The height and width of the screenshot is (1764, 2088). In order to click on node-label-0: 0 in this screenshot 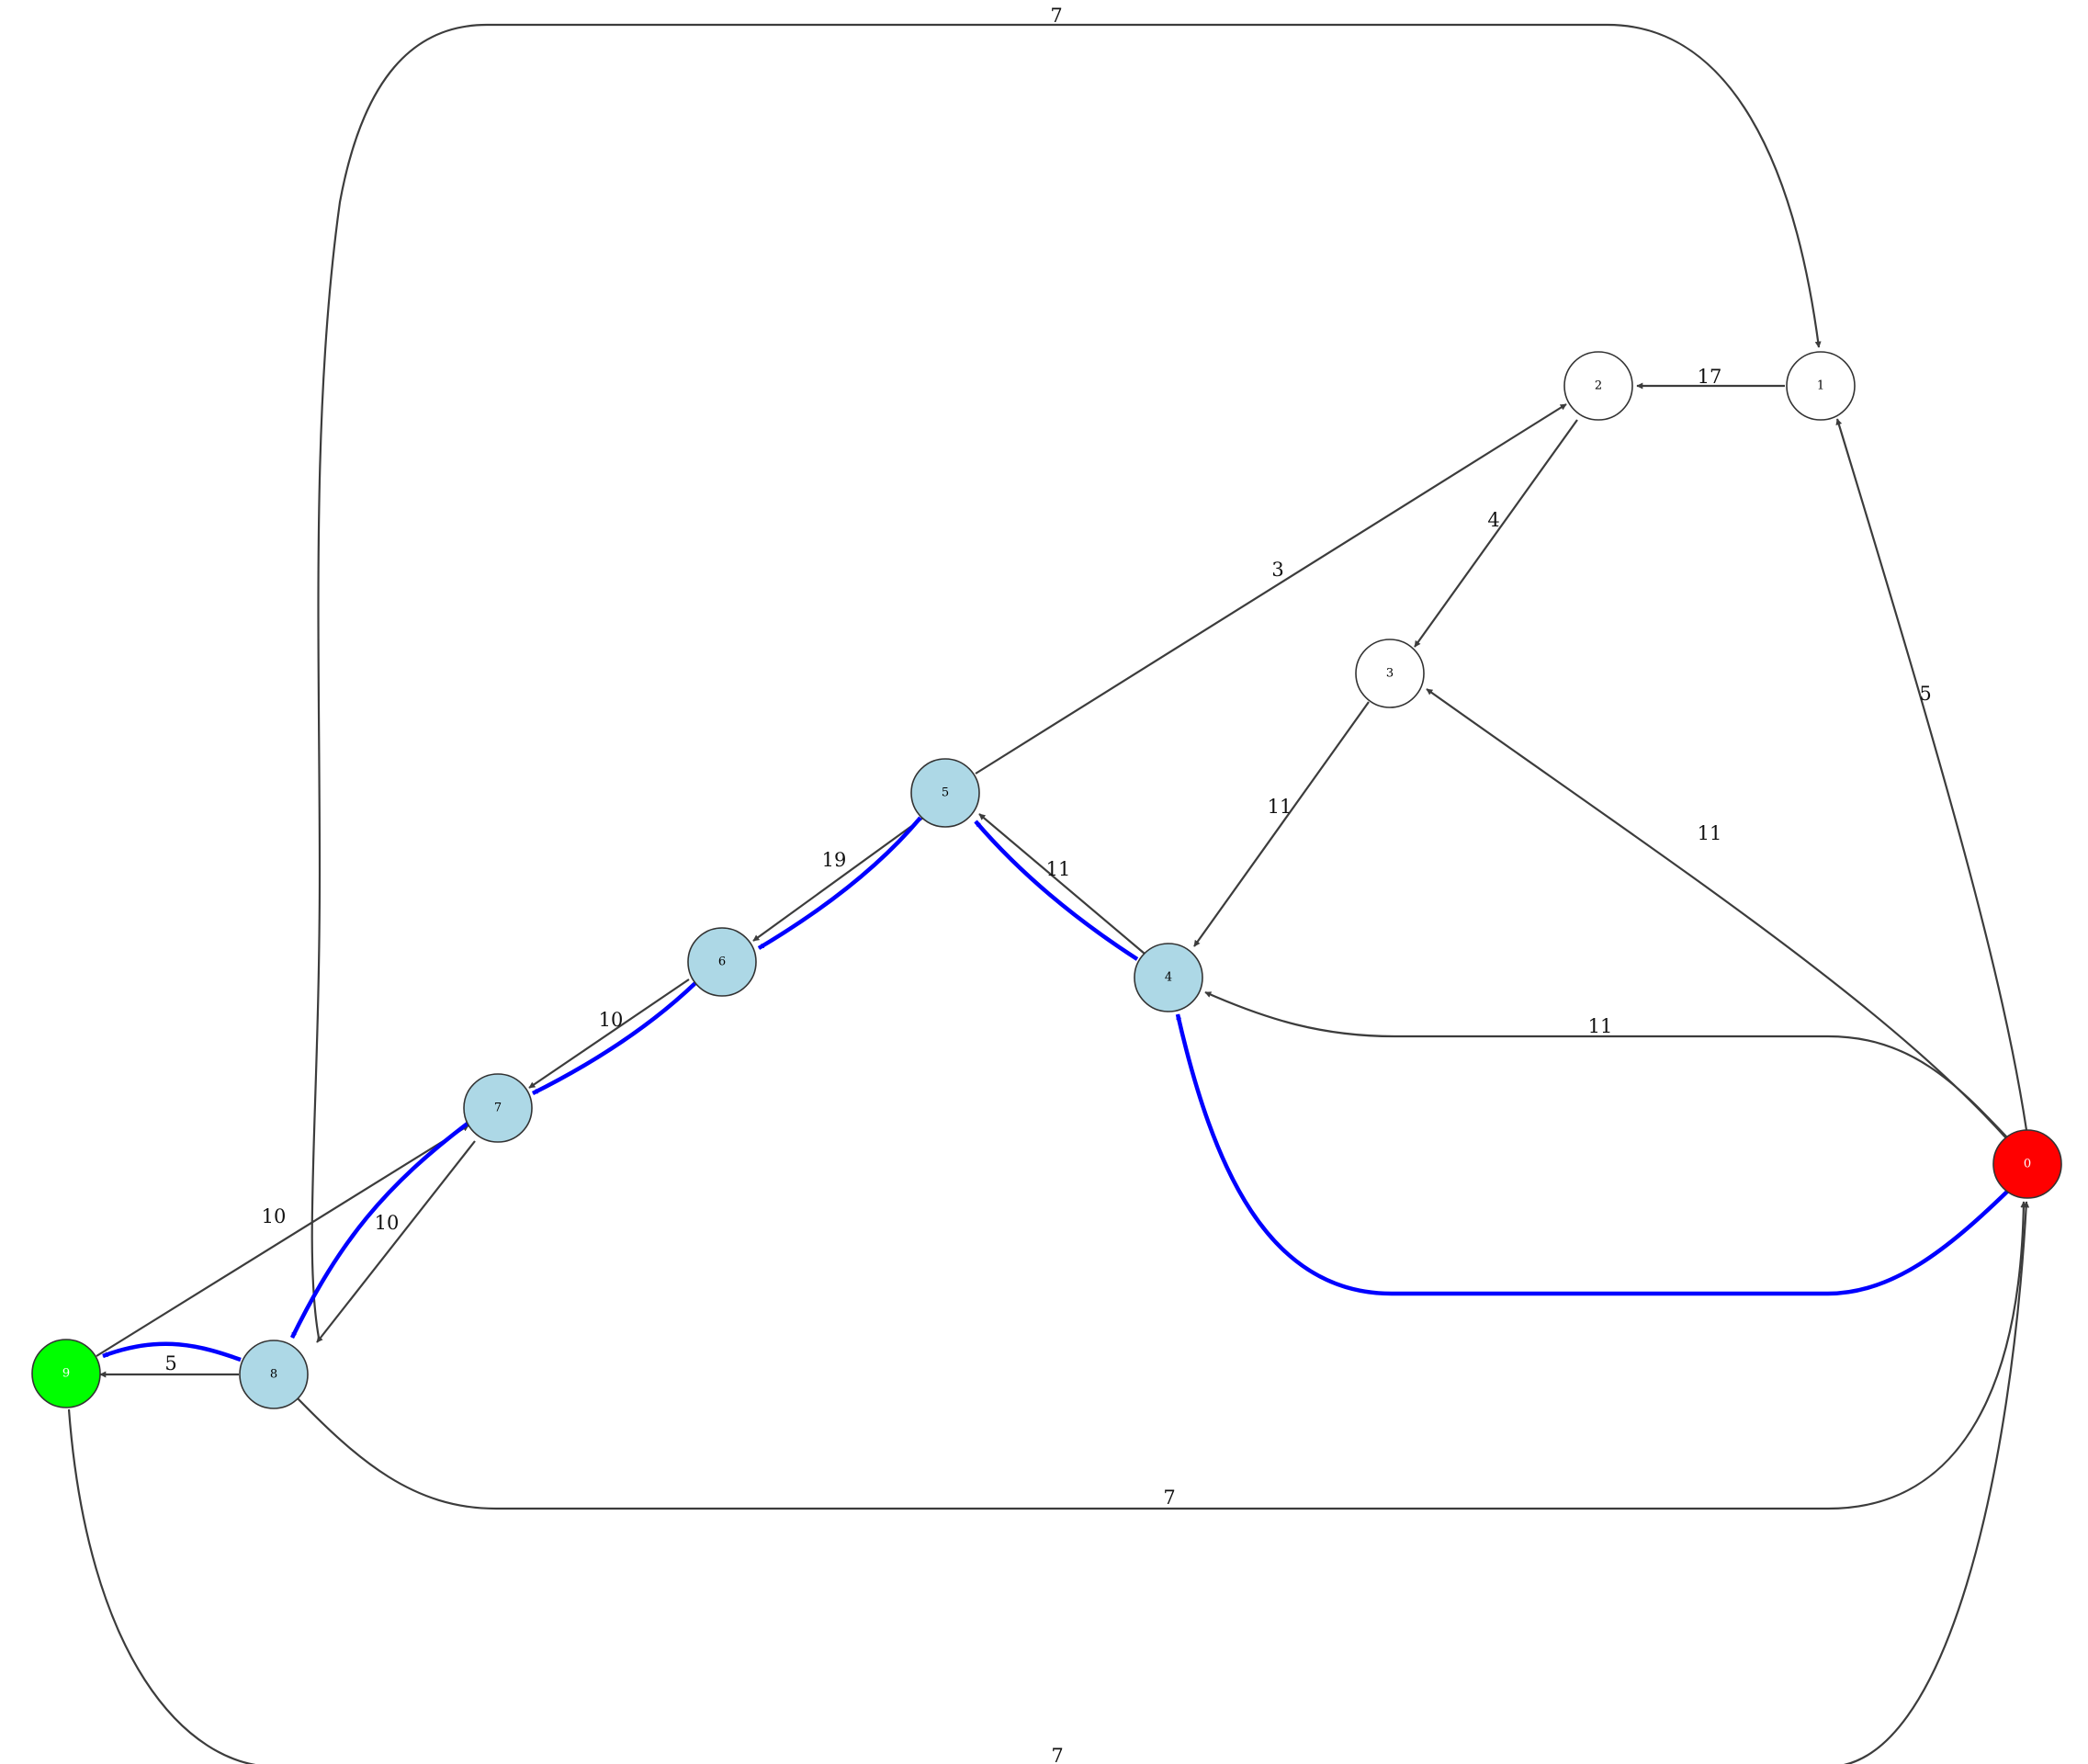, I will do `click(2027, 1164)`.